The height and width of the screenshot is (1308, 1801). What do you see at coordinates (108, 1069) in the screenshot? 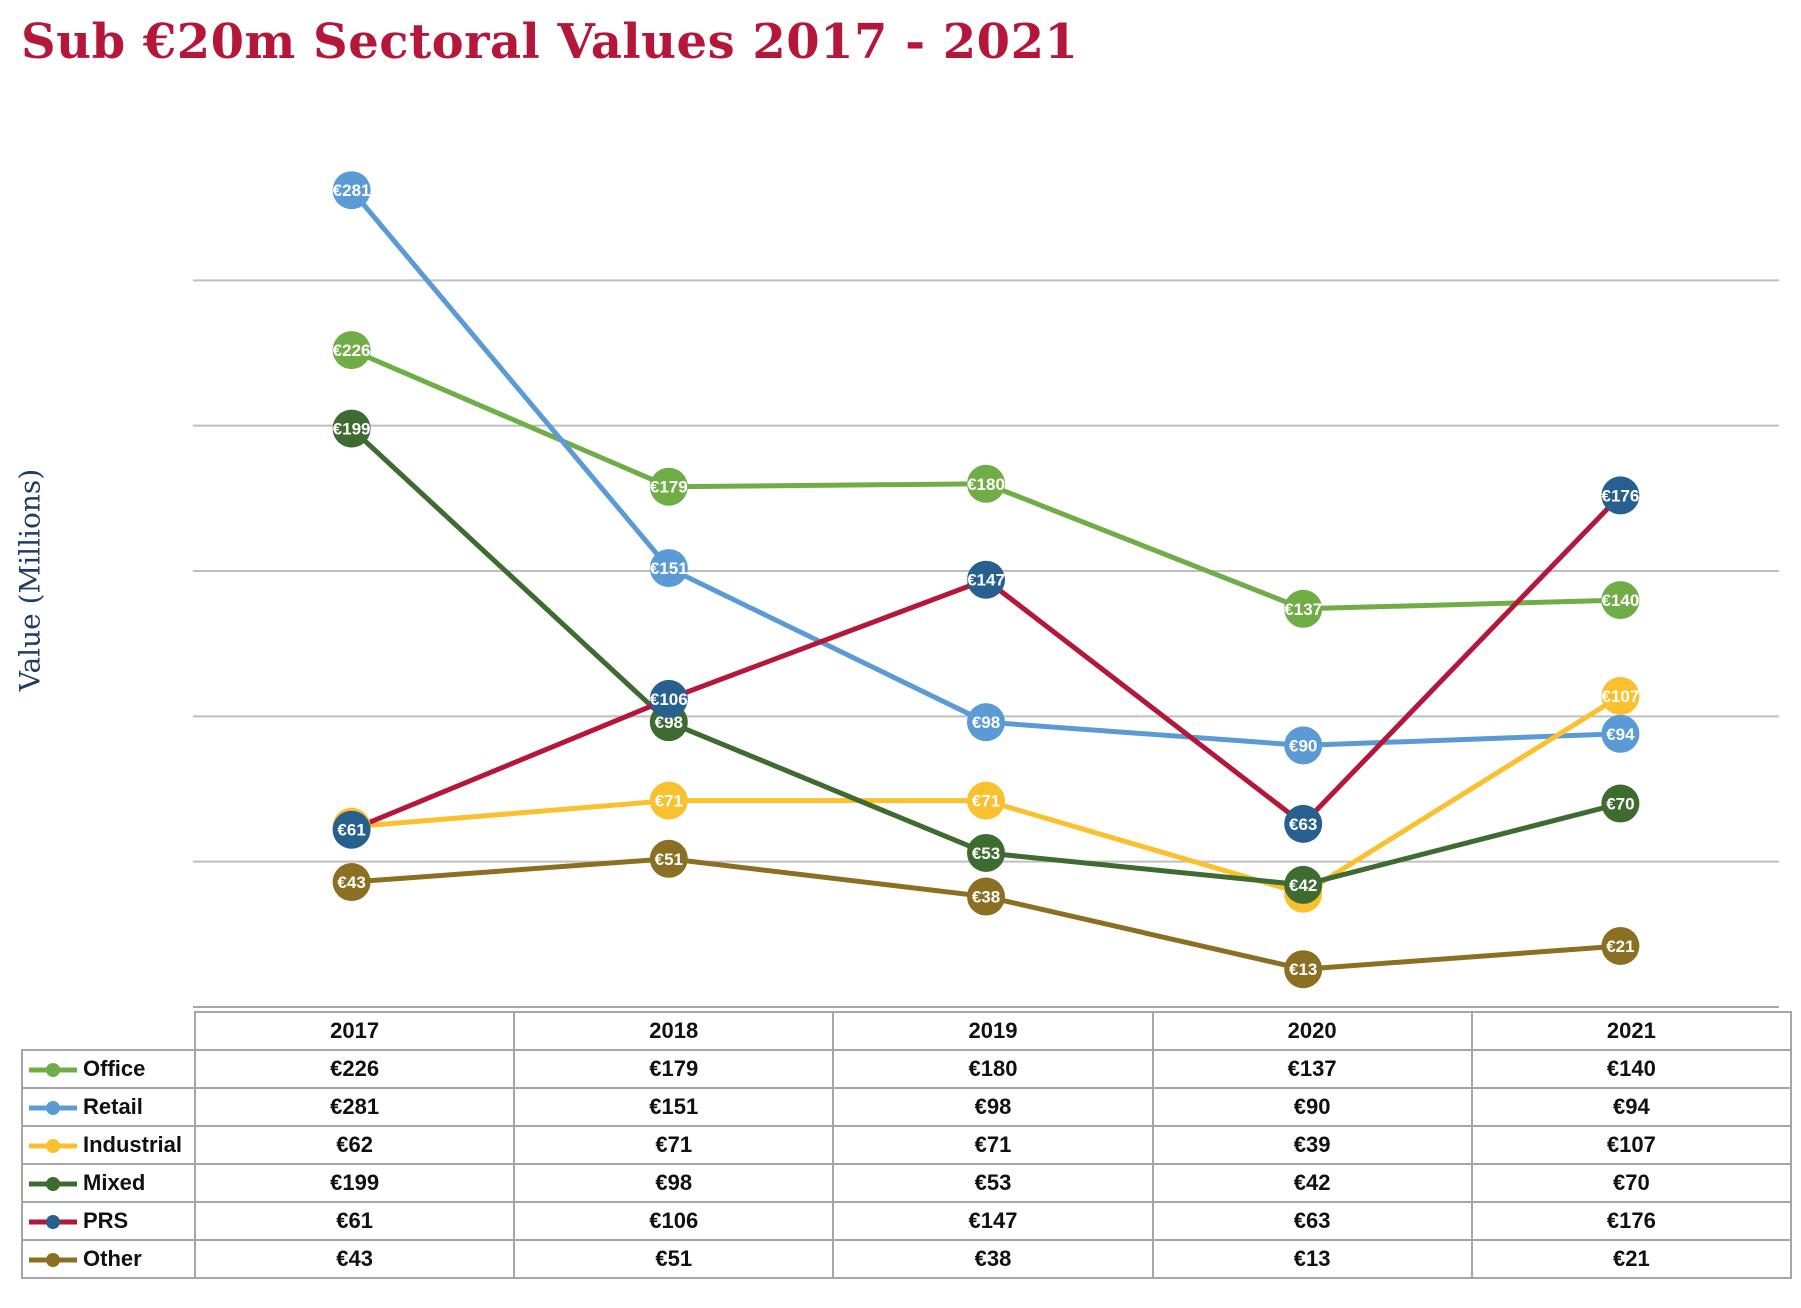
I see `legend-entry-office: Office` at bounding box center [108, 1069].